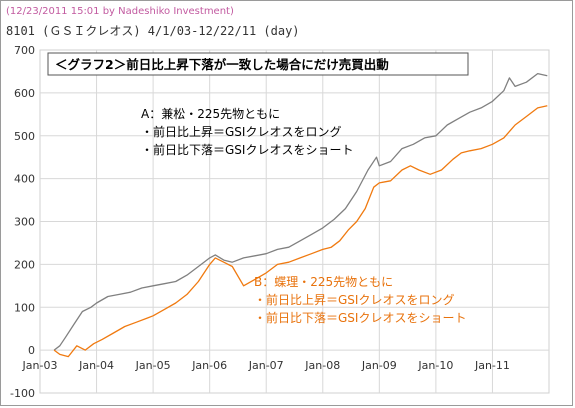  I want to click on x-tick-label: Jan-05, so click(153, 365).